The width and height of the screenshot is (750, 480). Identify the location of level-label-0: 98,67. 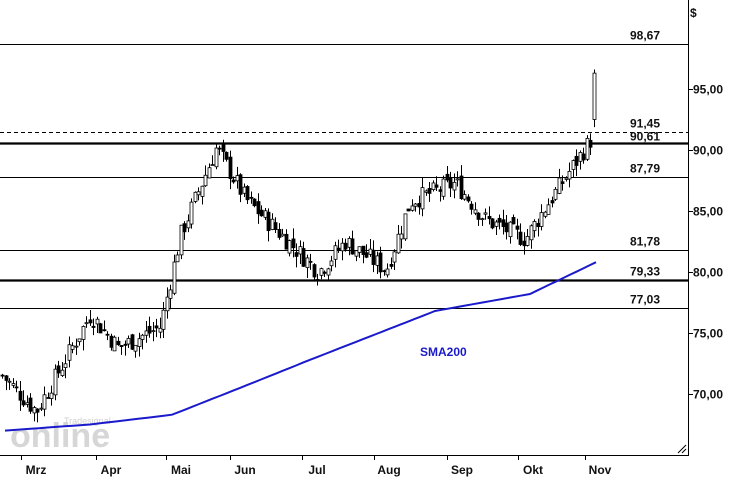
(645, 36).